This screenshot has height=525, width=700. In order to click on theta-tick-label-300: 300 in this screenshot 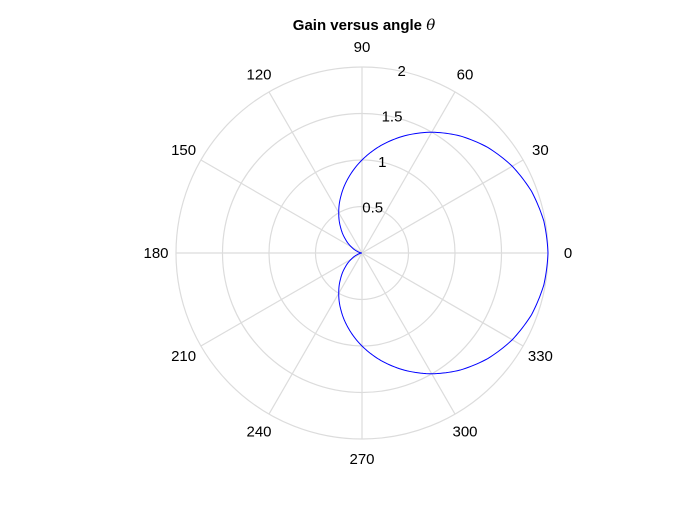, I will do `click(464, 431)`.